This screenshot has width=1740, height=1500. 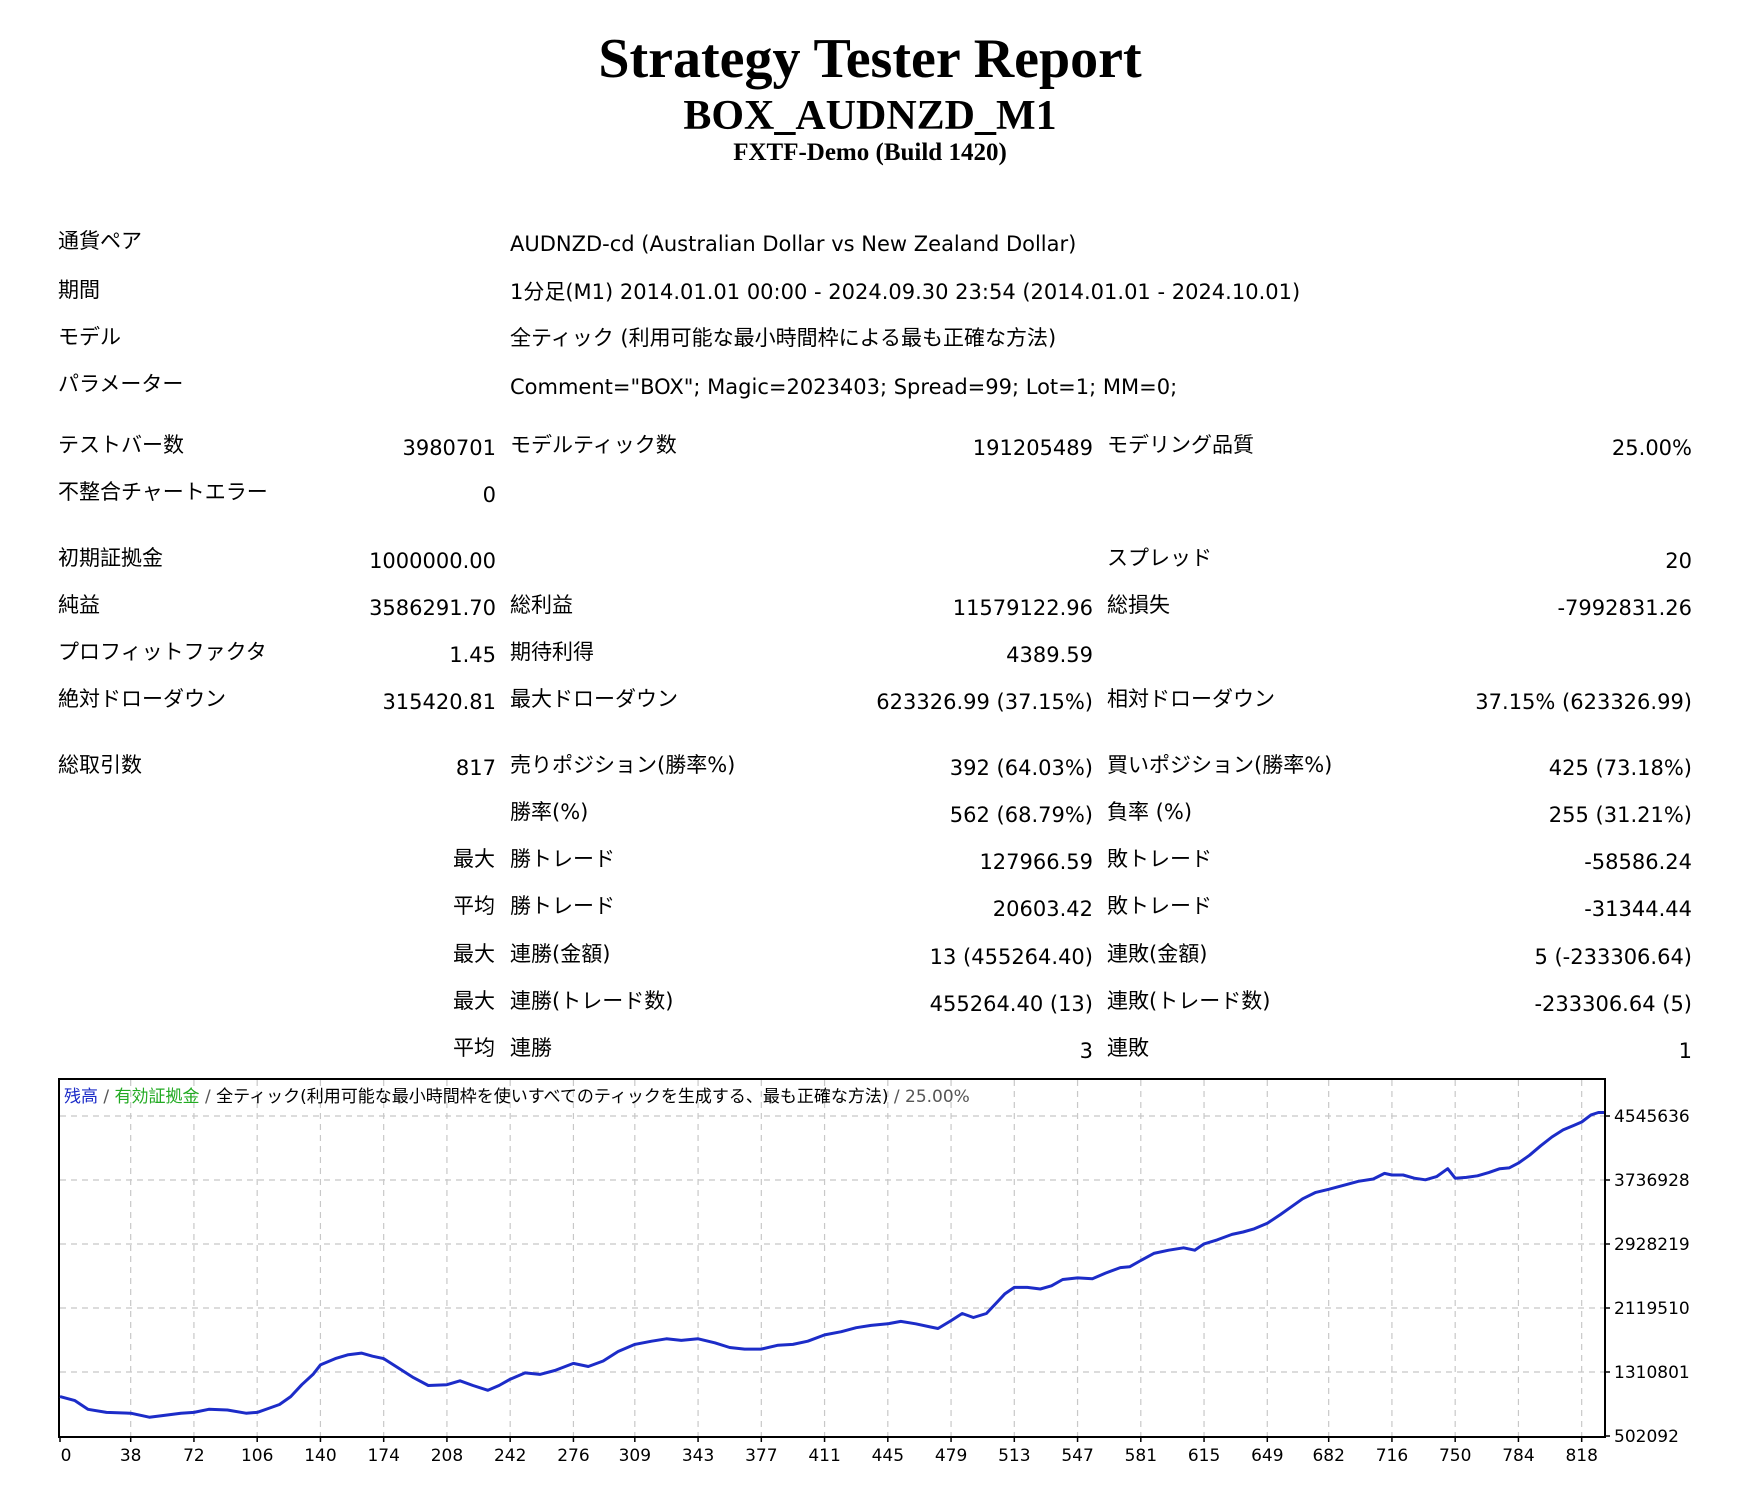 What do you see at coordinates (761, 1456) in the screenshot?
I see `x-tick-label: 377` at bounding box center [761, 1456].